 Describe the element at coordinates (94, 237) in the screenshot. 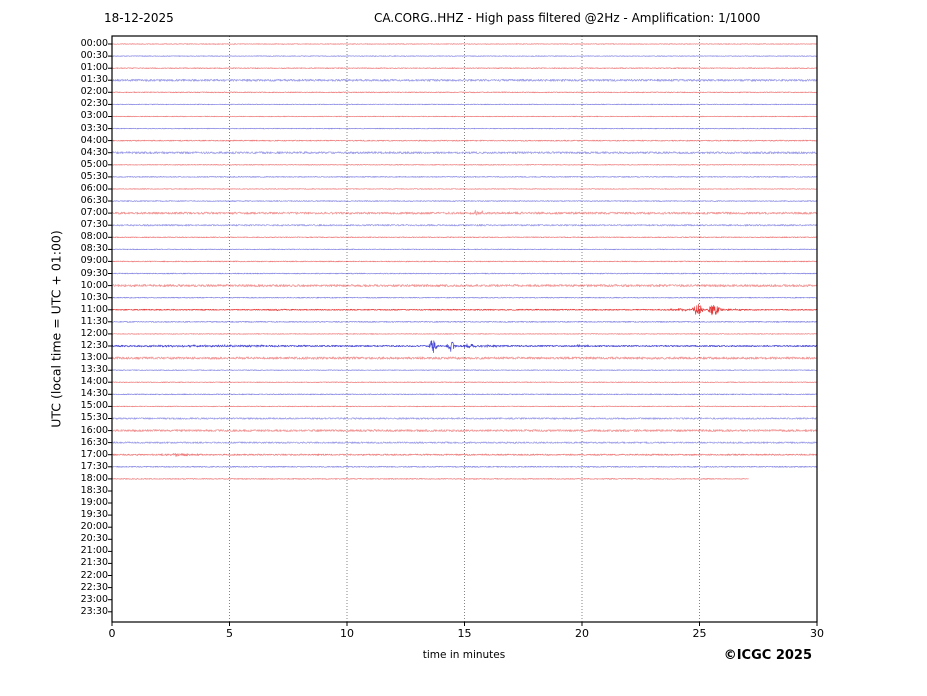

I see `y-tick-label: 08:00` at that location.